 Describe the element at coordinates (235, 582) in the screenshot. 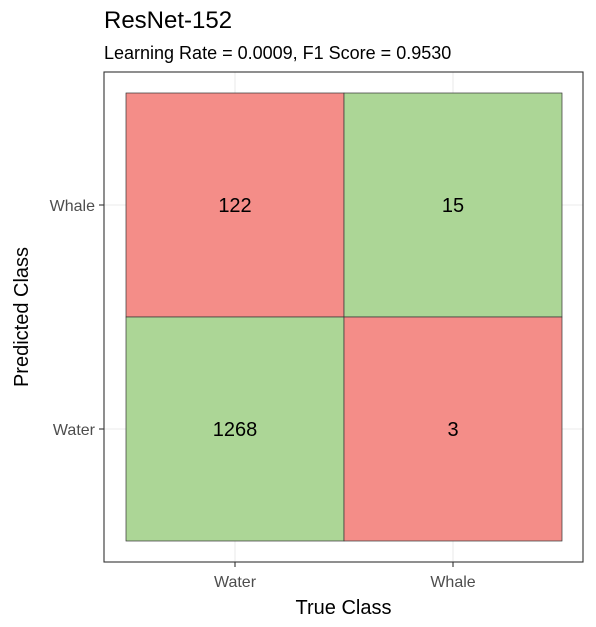

I see `x-tick-label-water: Water` at that location.